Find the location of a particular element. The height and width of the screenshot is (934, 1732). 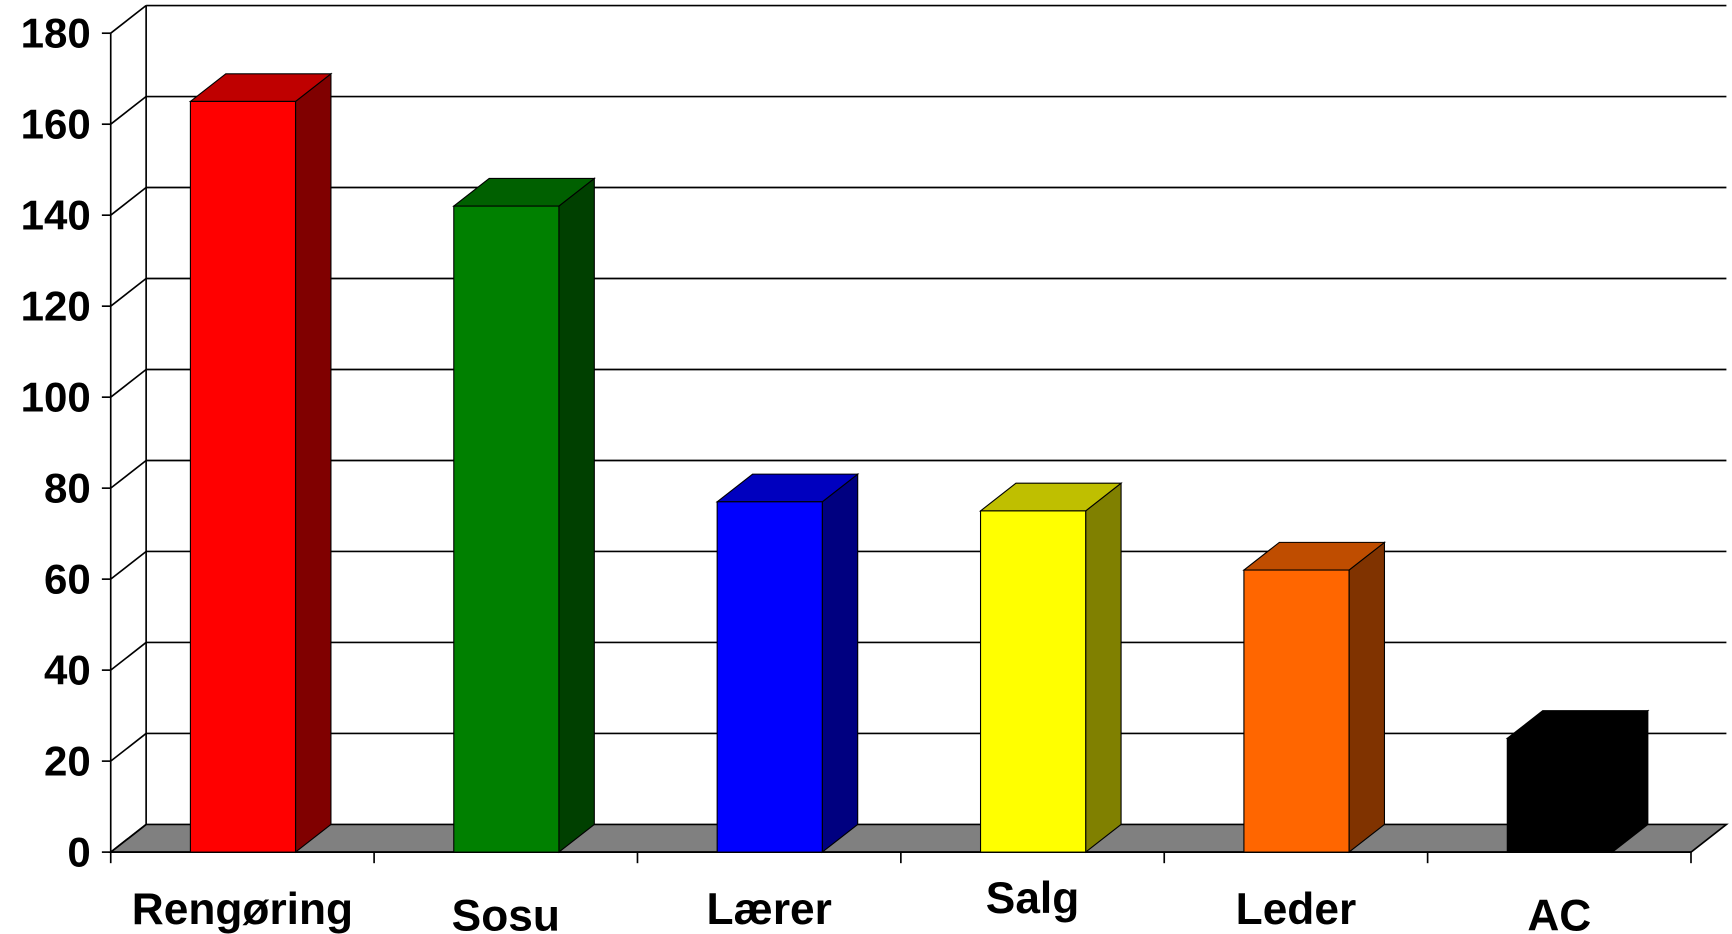

y-tick-label: 100 is located at coordinates (56, 397).